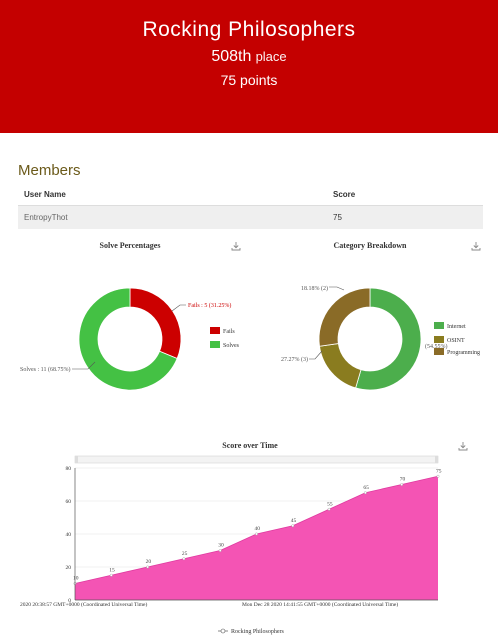 Image resolution: width=498 pixels, height=640 pixels. I want to click on fails-leader-line, so click(178, 308).